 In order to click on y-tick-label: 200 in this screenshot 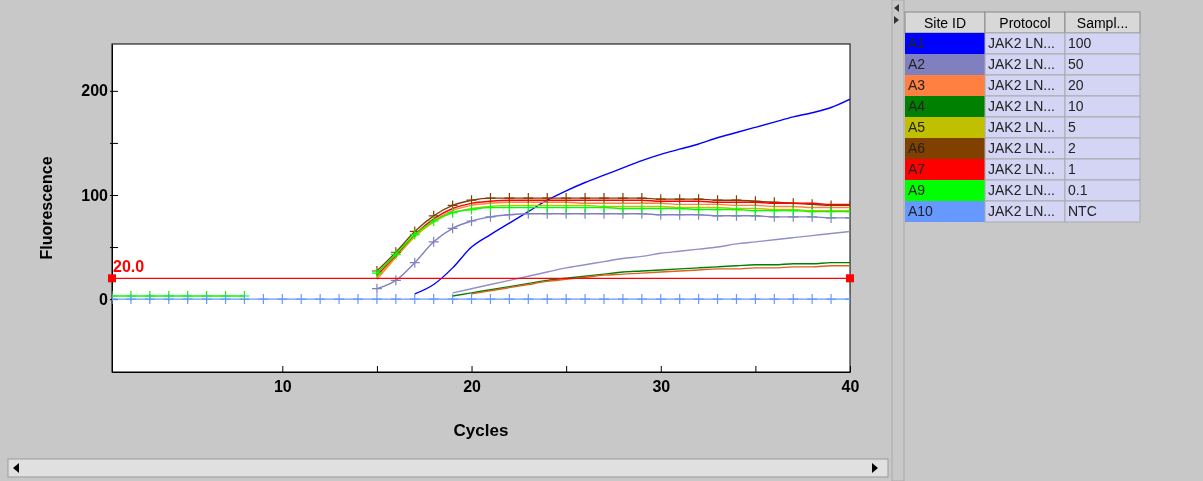, I will do `click(95, 91)`.